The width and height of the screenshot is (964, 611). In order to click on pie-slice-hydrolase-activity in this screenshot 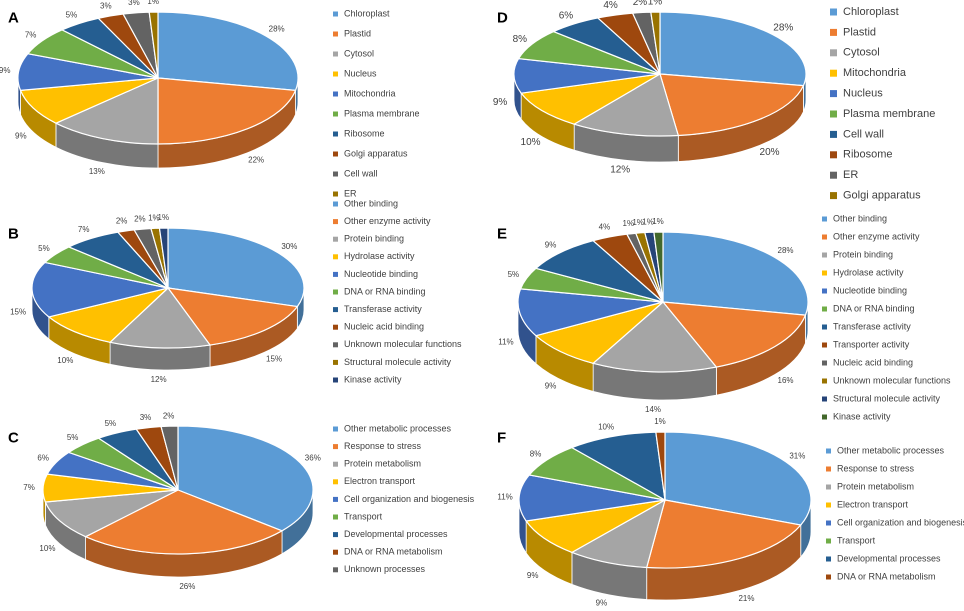, I will do `click(109, 314)`.